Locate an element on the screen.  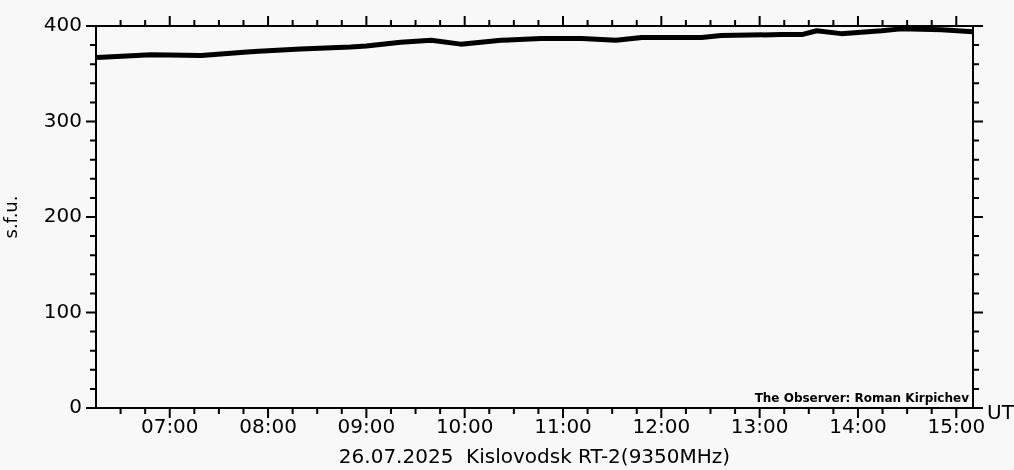
y-tick-label: 100 is located at coordinates (62, 310).